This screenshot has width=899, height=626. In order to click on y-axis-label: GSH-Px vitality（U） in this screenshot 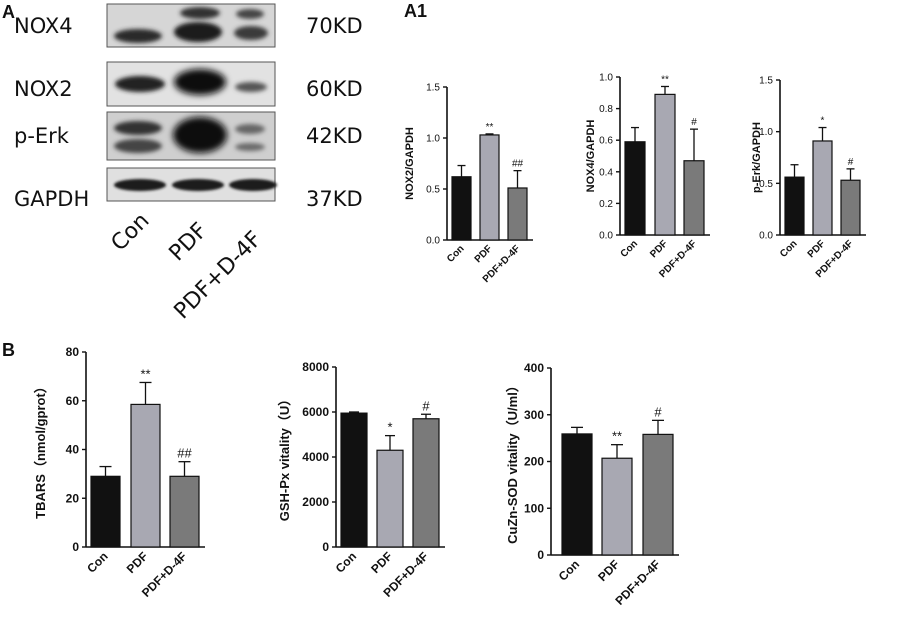, I will do `click(284, 457)`.